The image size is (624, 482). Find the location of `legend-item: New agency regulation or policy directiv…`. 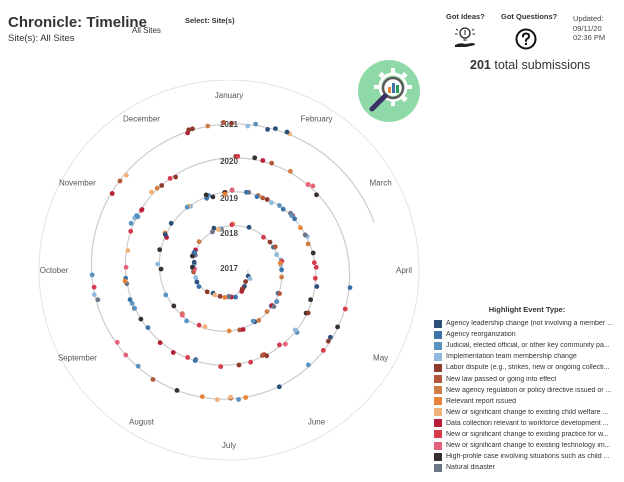

legend-item: New agency regulation or policy directiv… is located at coordinates (527, 390).